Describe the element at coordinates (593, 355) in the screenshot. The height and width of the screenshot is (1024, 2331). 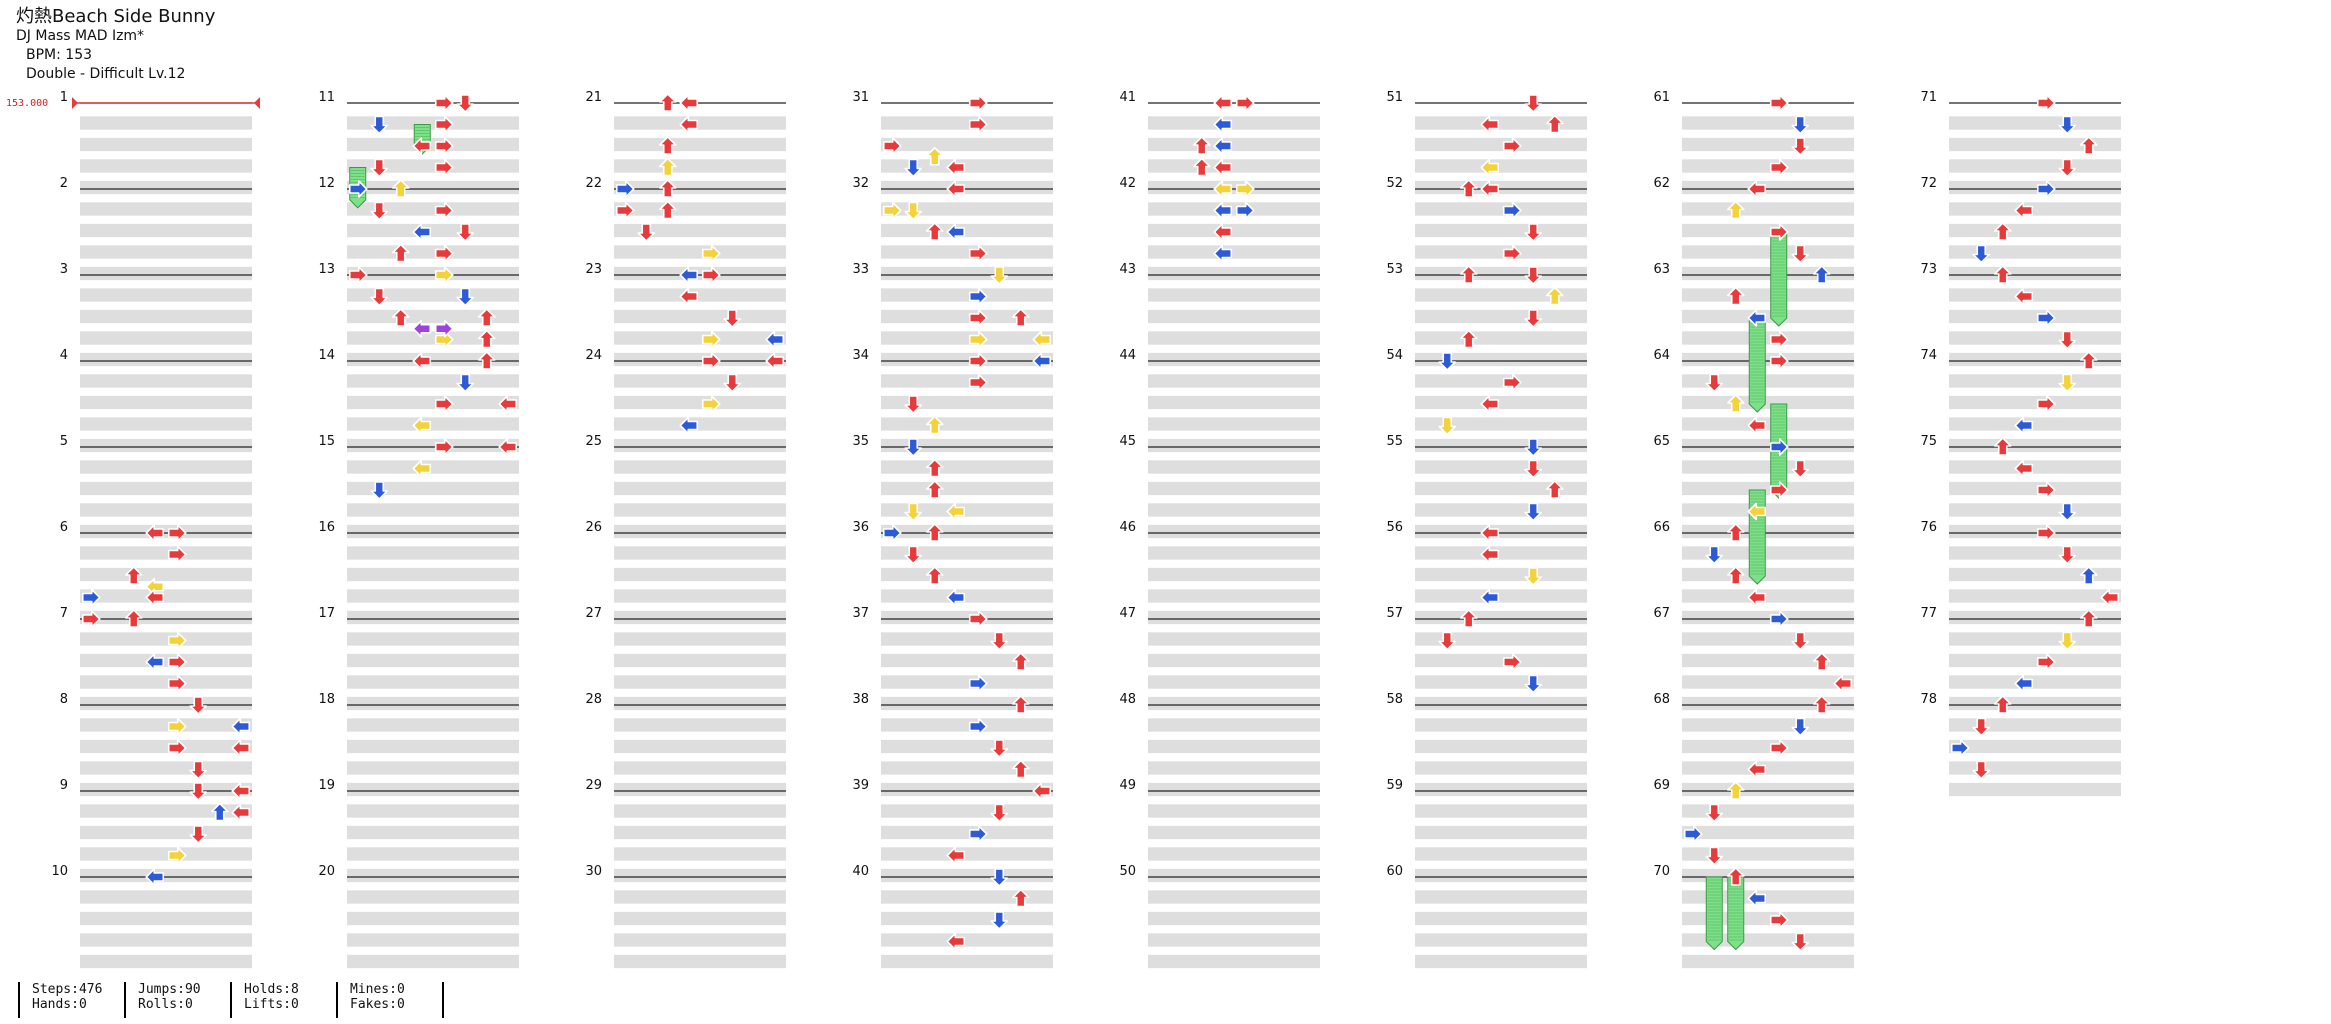
I see `measure-number: 24` at that location.